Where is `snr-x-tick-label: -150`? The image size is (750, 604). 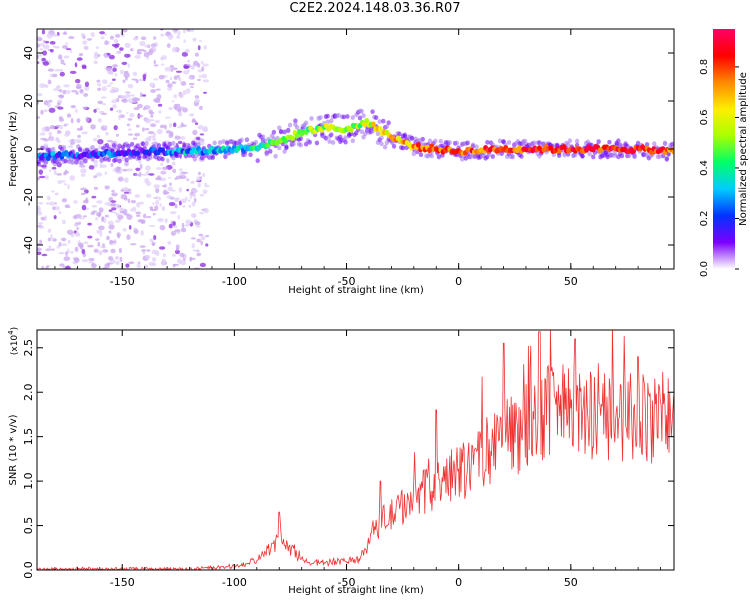 snr-x-tick-label: -150 is located at coordinates (122, 582).